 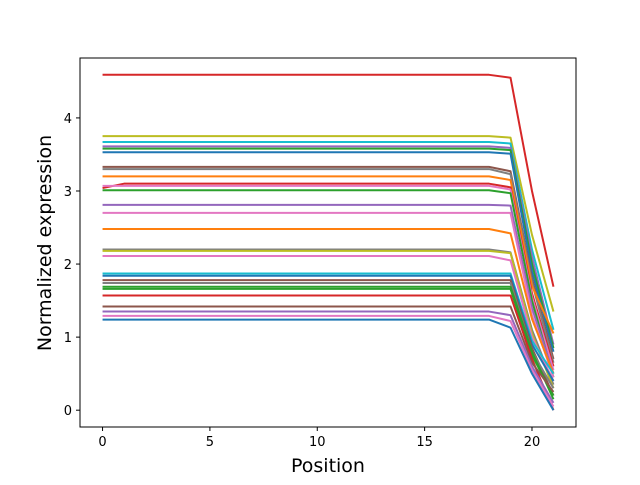 I want to click on x-tick-label: 0, so click(x=102, y=442).